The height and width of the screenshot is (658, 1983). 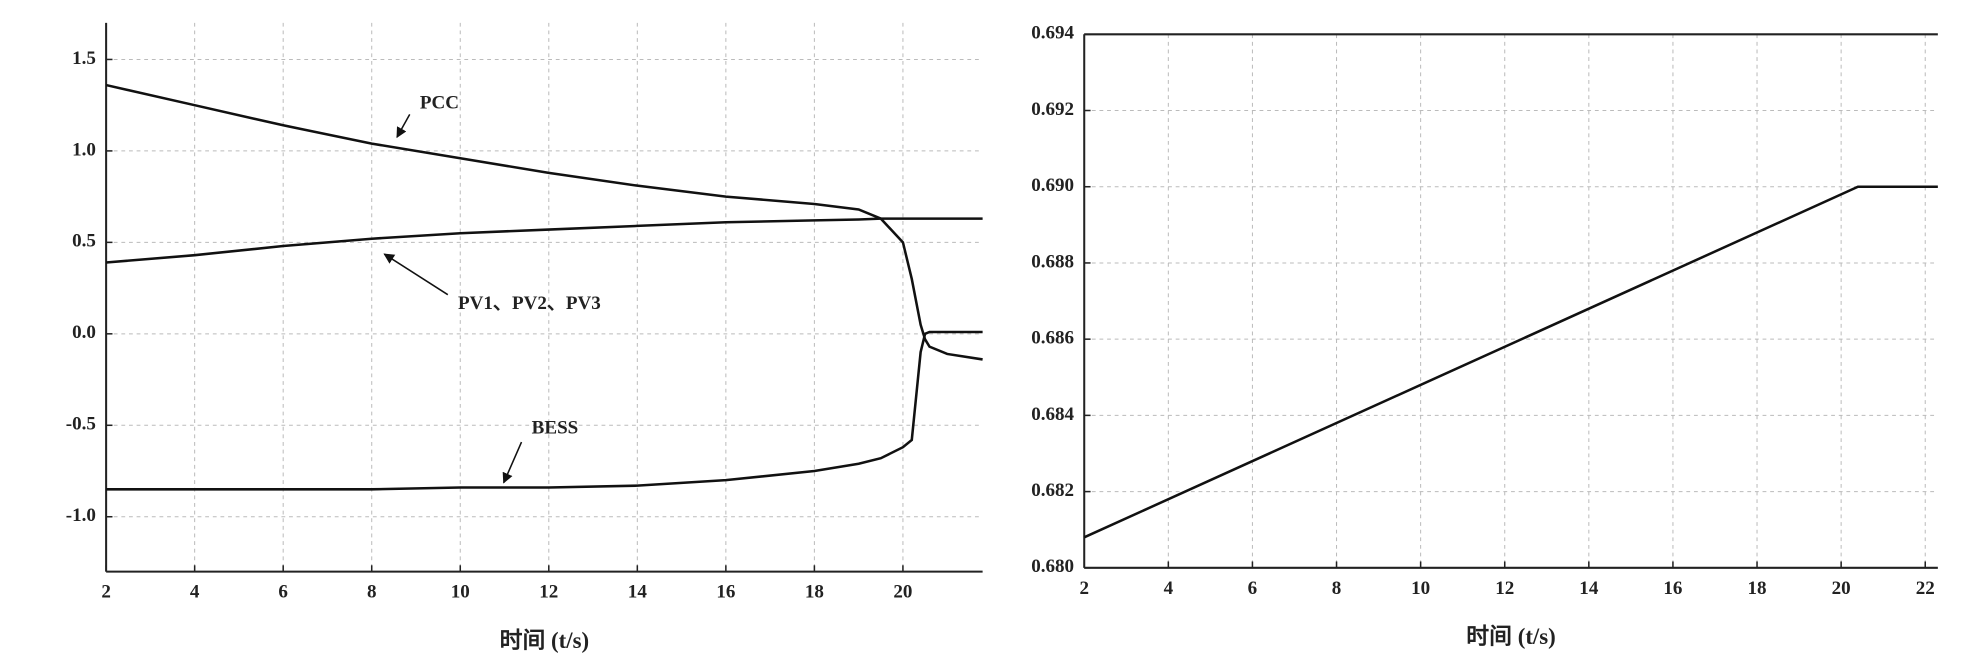 I want to click on y-tick-label: 0.682, so click(x=1052, y=490).